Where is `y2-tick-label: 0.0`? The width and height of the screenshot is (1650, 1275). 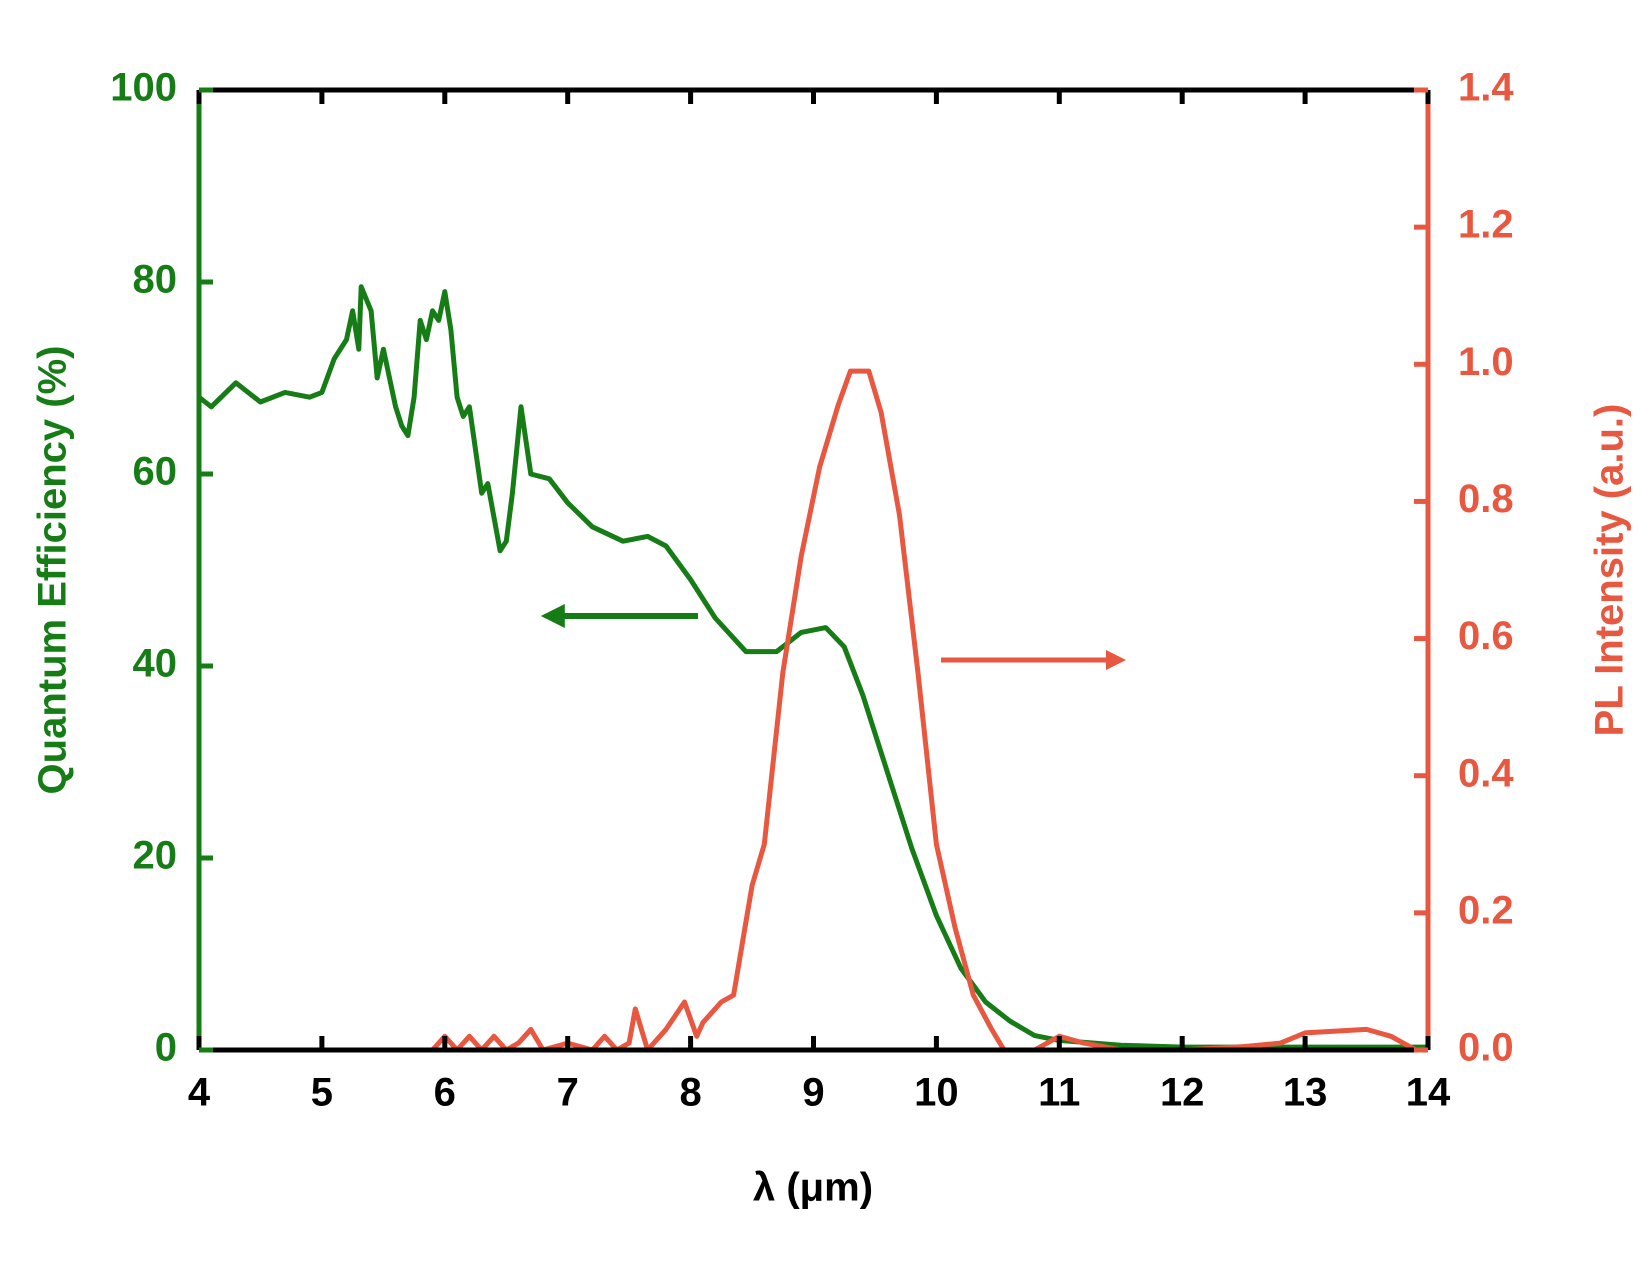 y2-tick-label: 0.0 is located at coordinates (1486, 1048).